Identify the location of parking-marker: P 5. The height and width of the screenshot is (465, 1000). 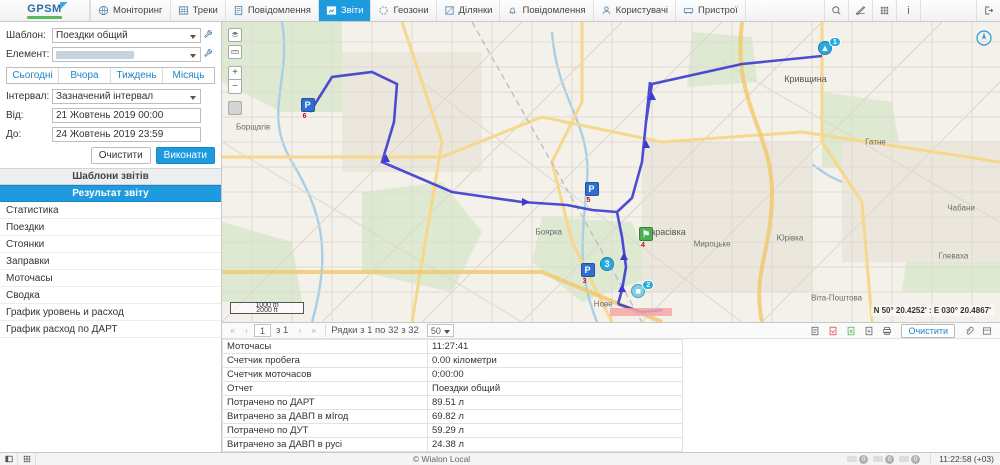
(591, 193).